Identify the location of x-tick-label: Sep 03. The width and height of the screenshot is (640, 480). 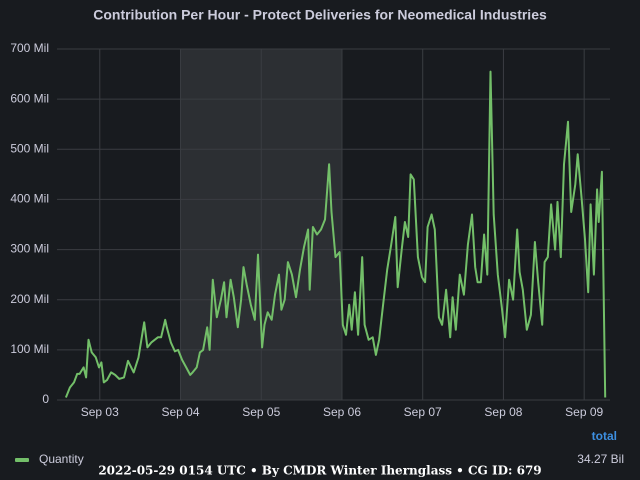
(100, 412).